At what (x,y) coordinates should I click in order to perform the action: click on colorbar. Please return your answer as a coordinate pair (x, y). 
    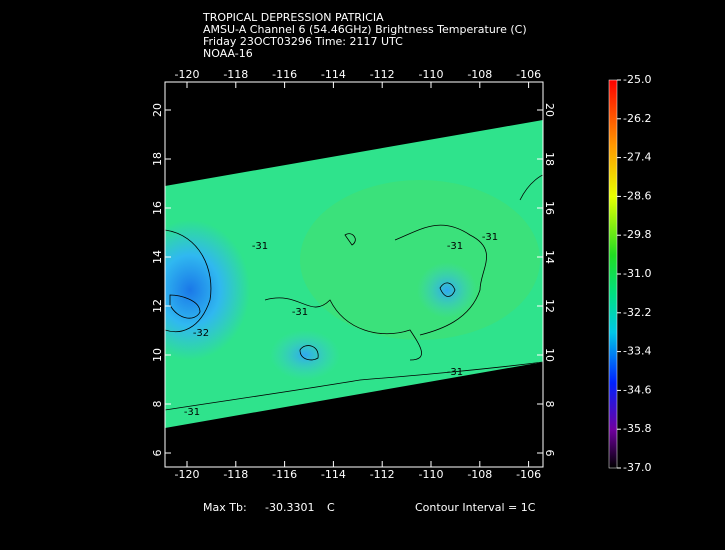
    Looking at the image, I should click on (613, 274).